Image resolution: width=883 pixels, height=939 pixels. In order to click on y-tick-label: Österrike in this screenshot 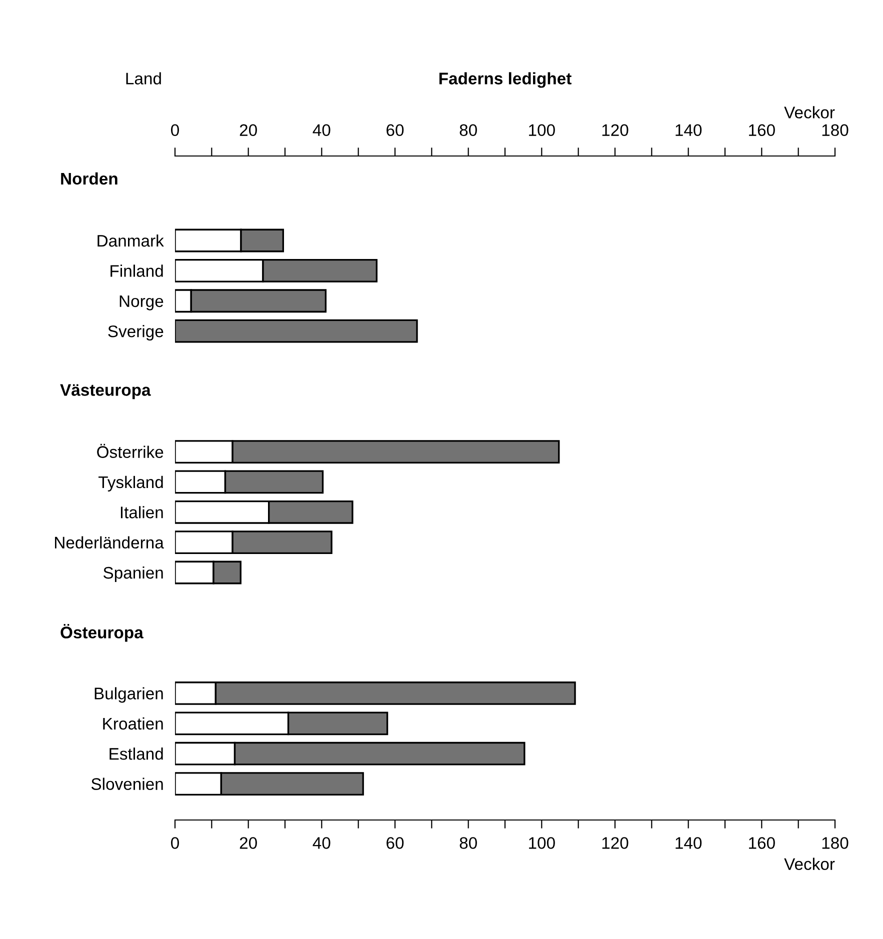, I will do `click(130, 451)`.